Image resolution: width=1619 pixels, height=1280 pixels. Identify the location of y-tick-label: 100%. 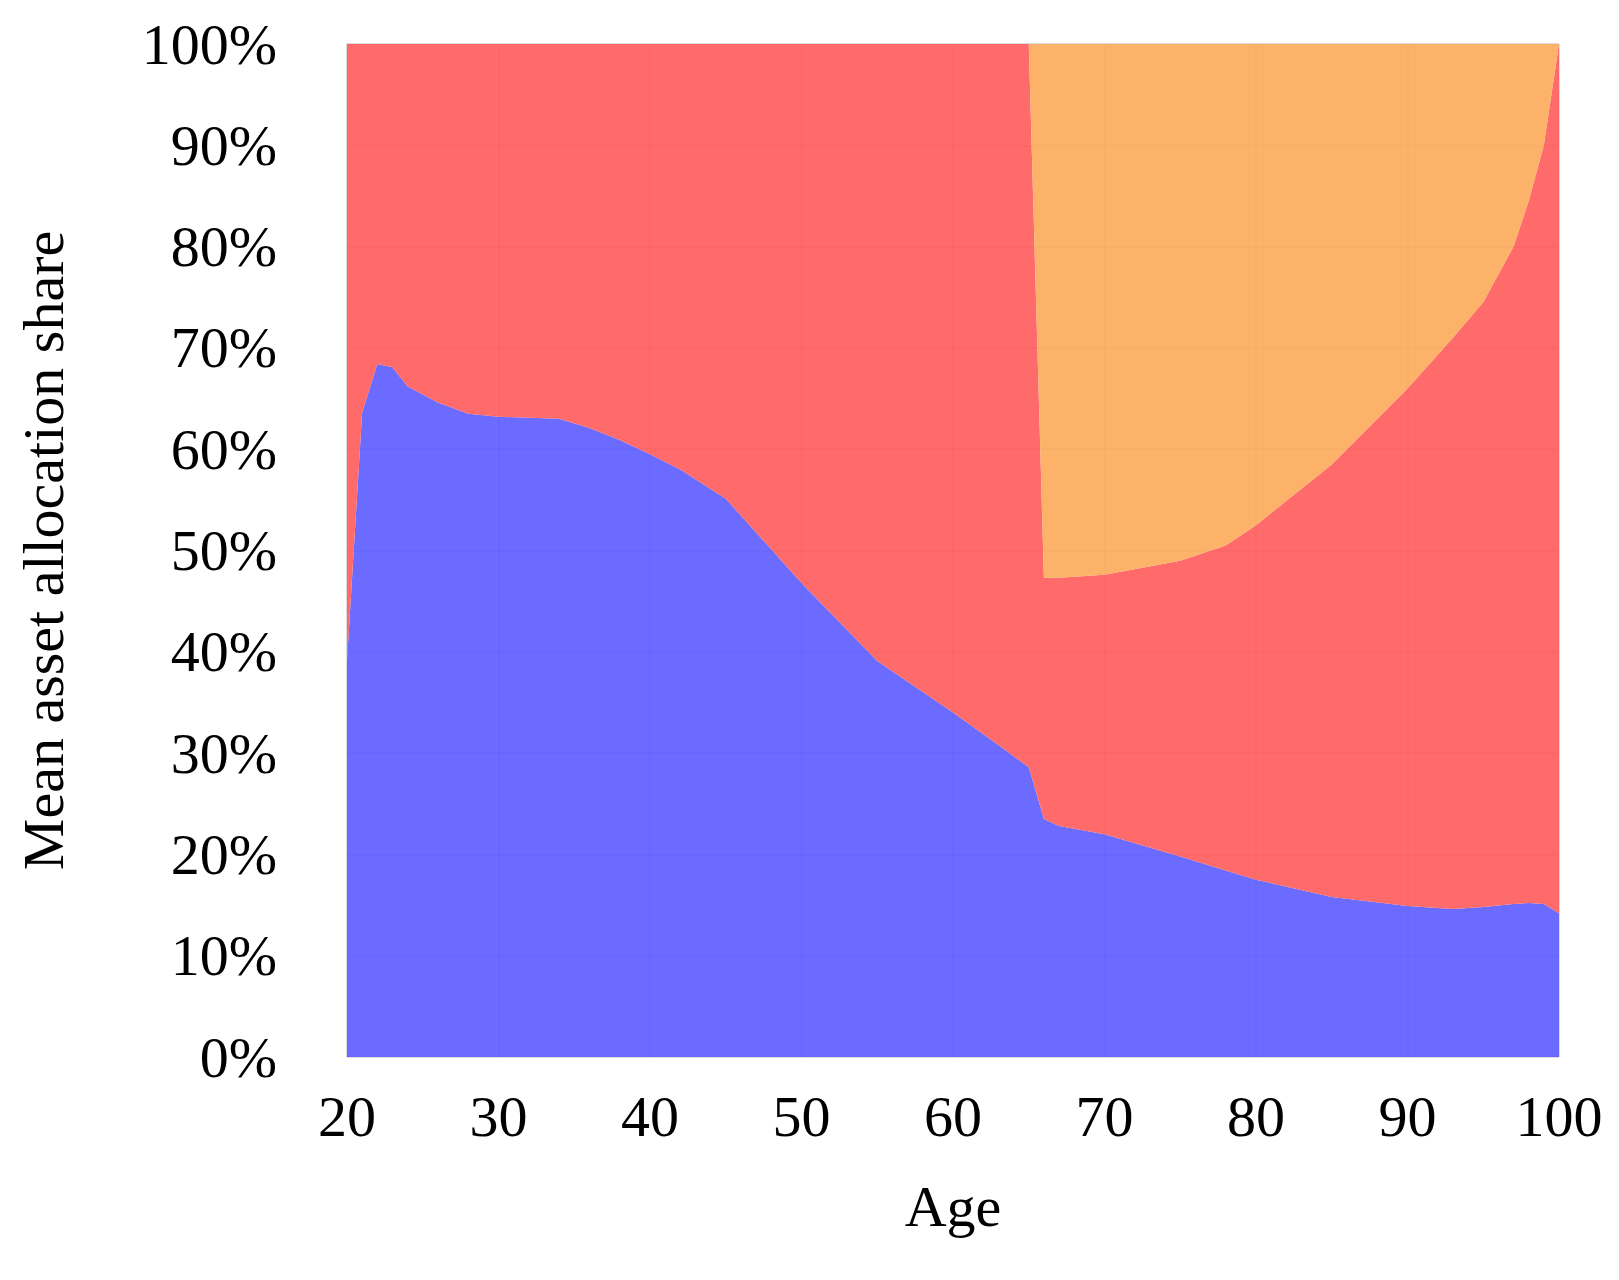
(209, 44).